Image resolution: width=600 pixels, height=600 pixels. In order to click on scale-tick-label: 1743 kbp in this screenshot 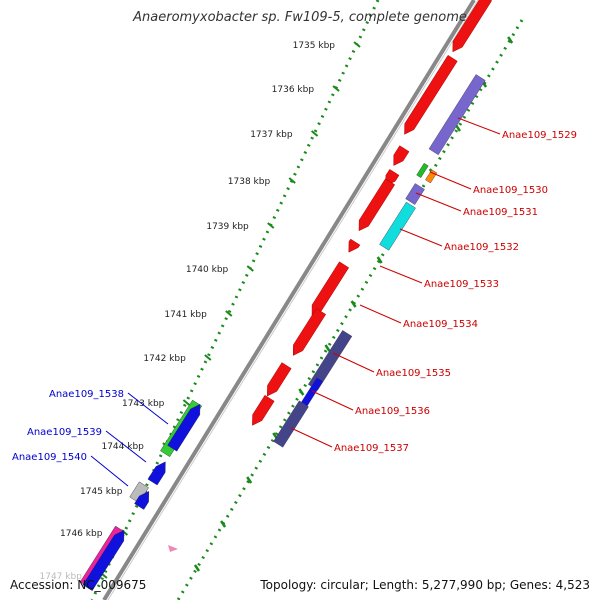, I will do `click(143, 404)`.